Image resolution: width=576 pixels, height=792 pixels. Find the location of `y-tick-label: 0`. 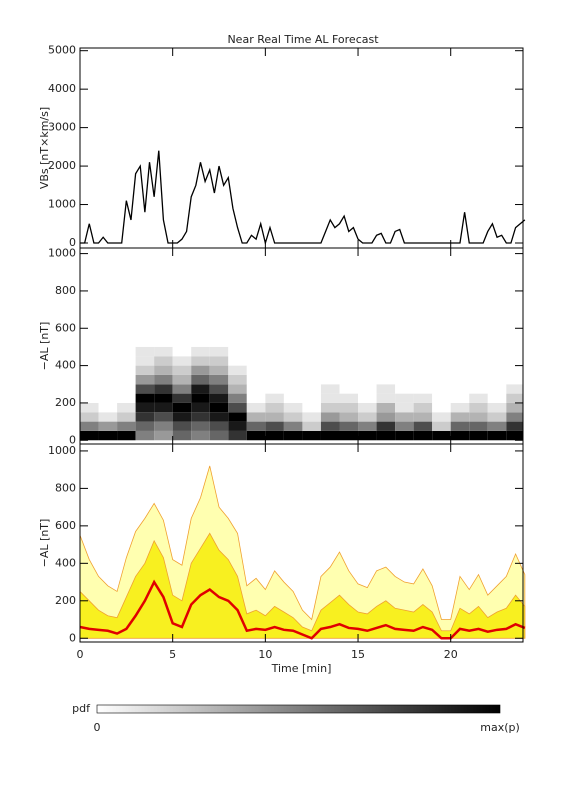

y-tick-label: 0 is located at coordinates (72, 439).